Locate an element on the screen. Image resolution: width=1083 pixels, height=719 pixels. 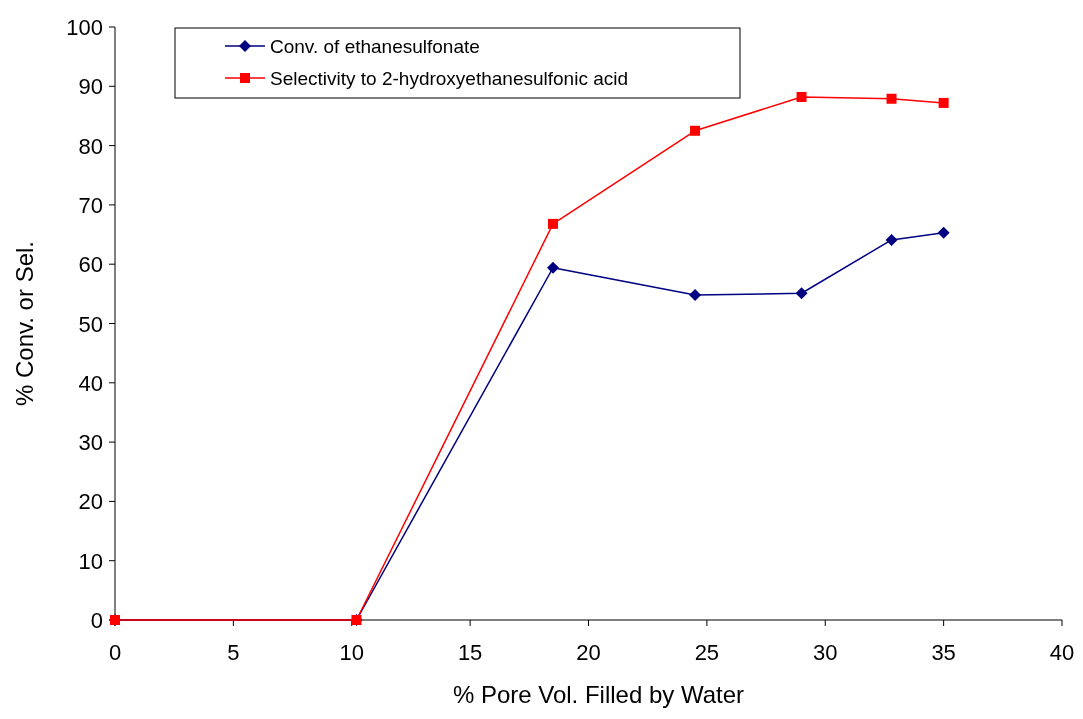
x-tick-label: 0 is located at coordinates (115, 652).